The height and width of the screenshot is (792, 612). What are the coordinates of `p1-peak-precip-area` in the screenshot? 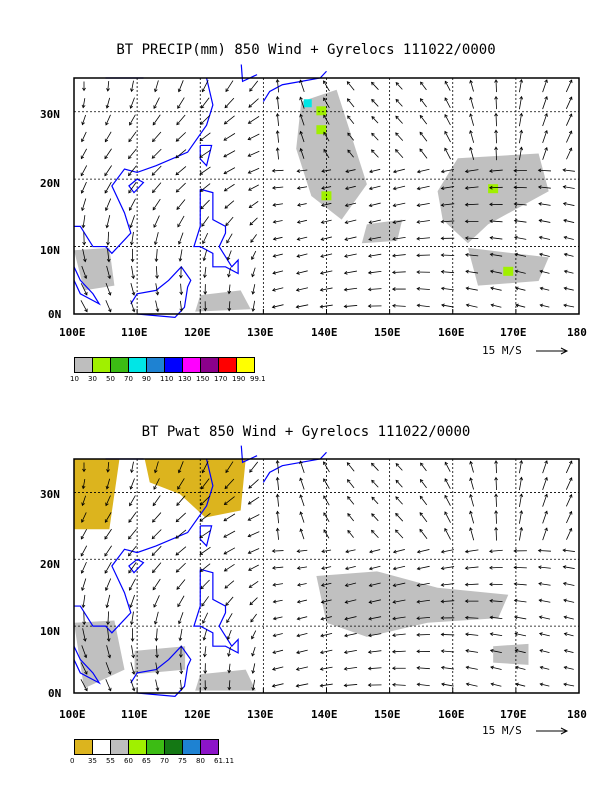 It's located at (307, 103).